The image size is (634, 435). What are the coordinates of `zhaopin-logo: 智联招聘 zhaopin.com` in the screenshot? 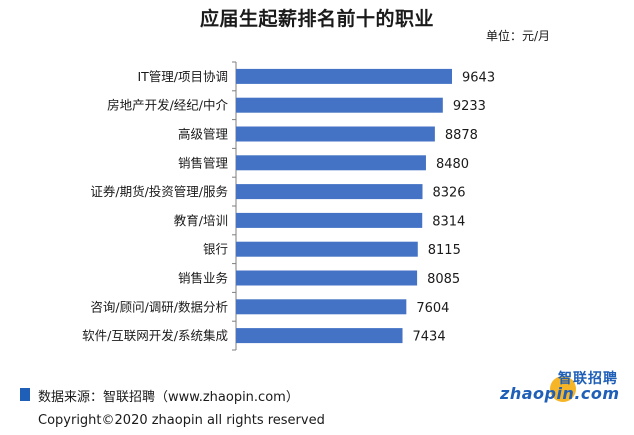 It's located at (563, 390).